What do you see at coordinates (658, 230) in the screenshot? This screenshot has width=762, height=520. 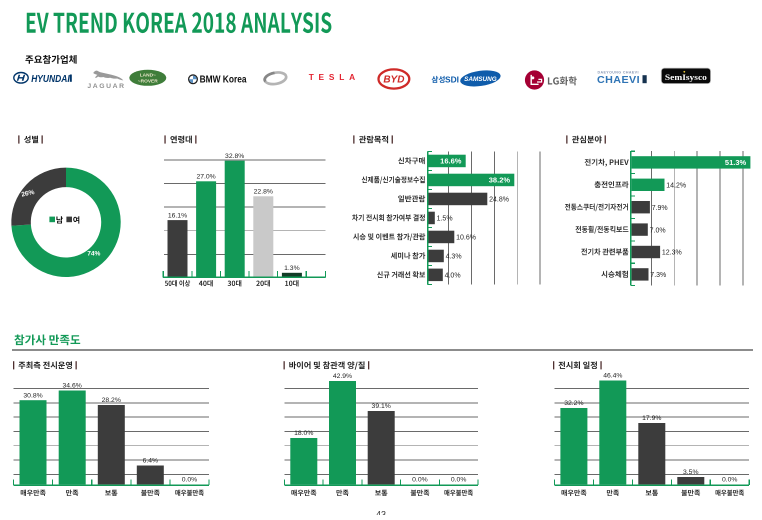 I see `svg-text: 7.0%` at bounding box center [658, 230].